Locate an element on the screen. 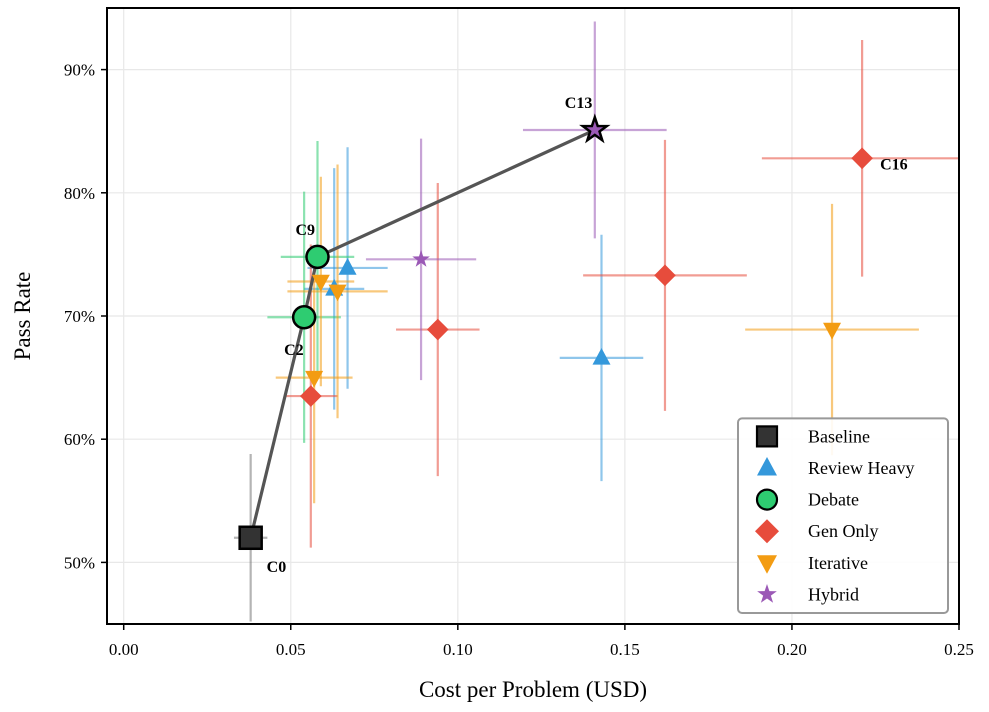 Image resolution: width=989 pixels, height=712 pixels. legend-label: Gen Only is located at coordinates (843, 531).